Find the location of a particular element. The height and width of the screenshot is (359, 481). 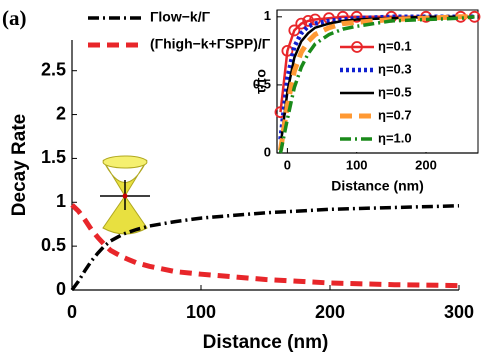

legend-label: η=1.0 is located at coordinates (395, 137).